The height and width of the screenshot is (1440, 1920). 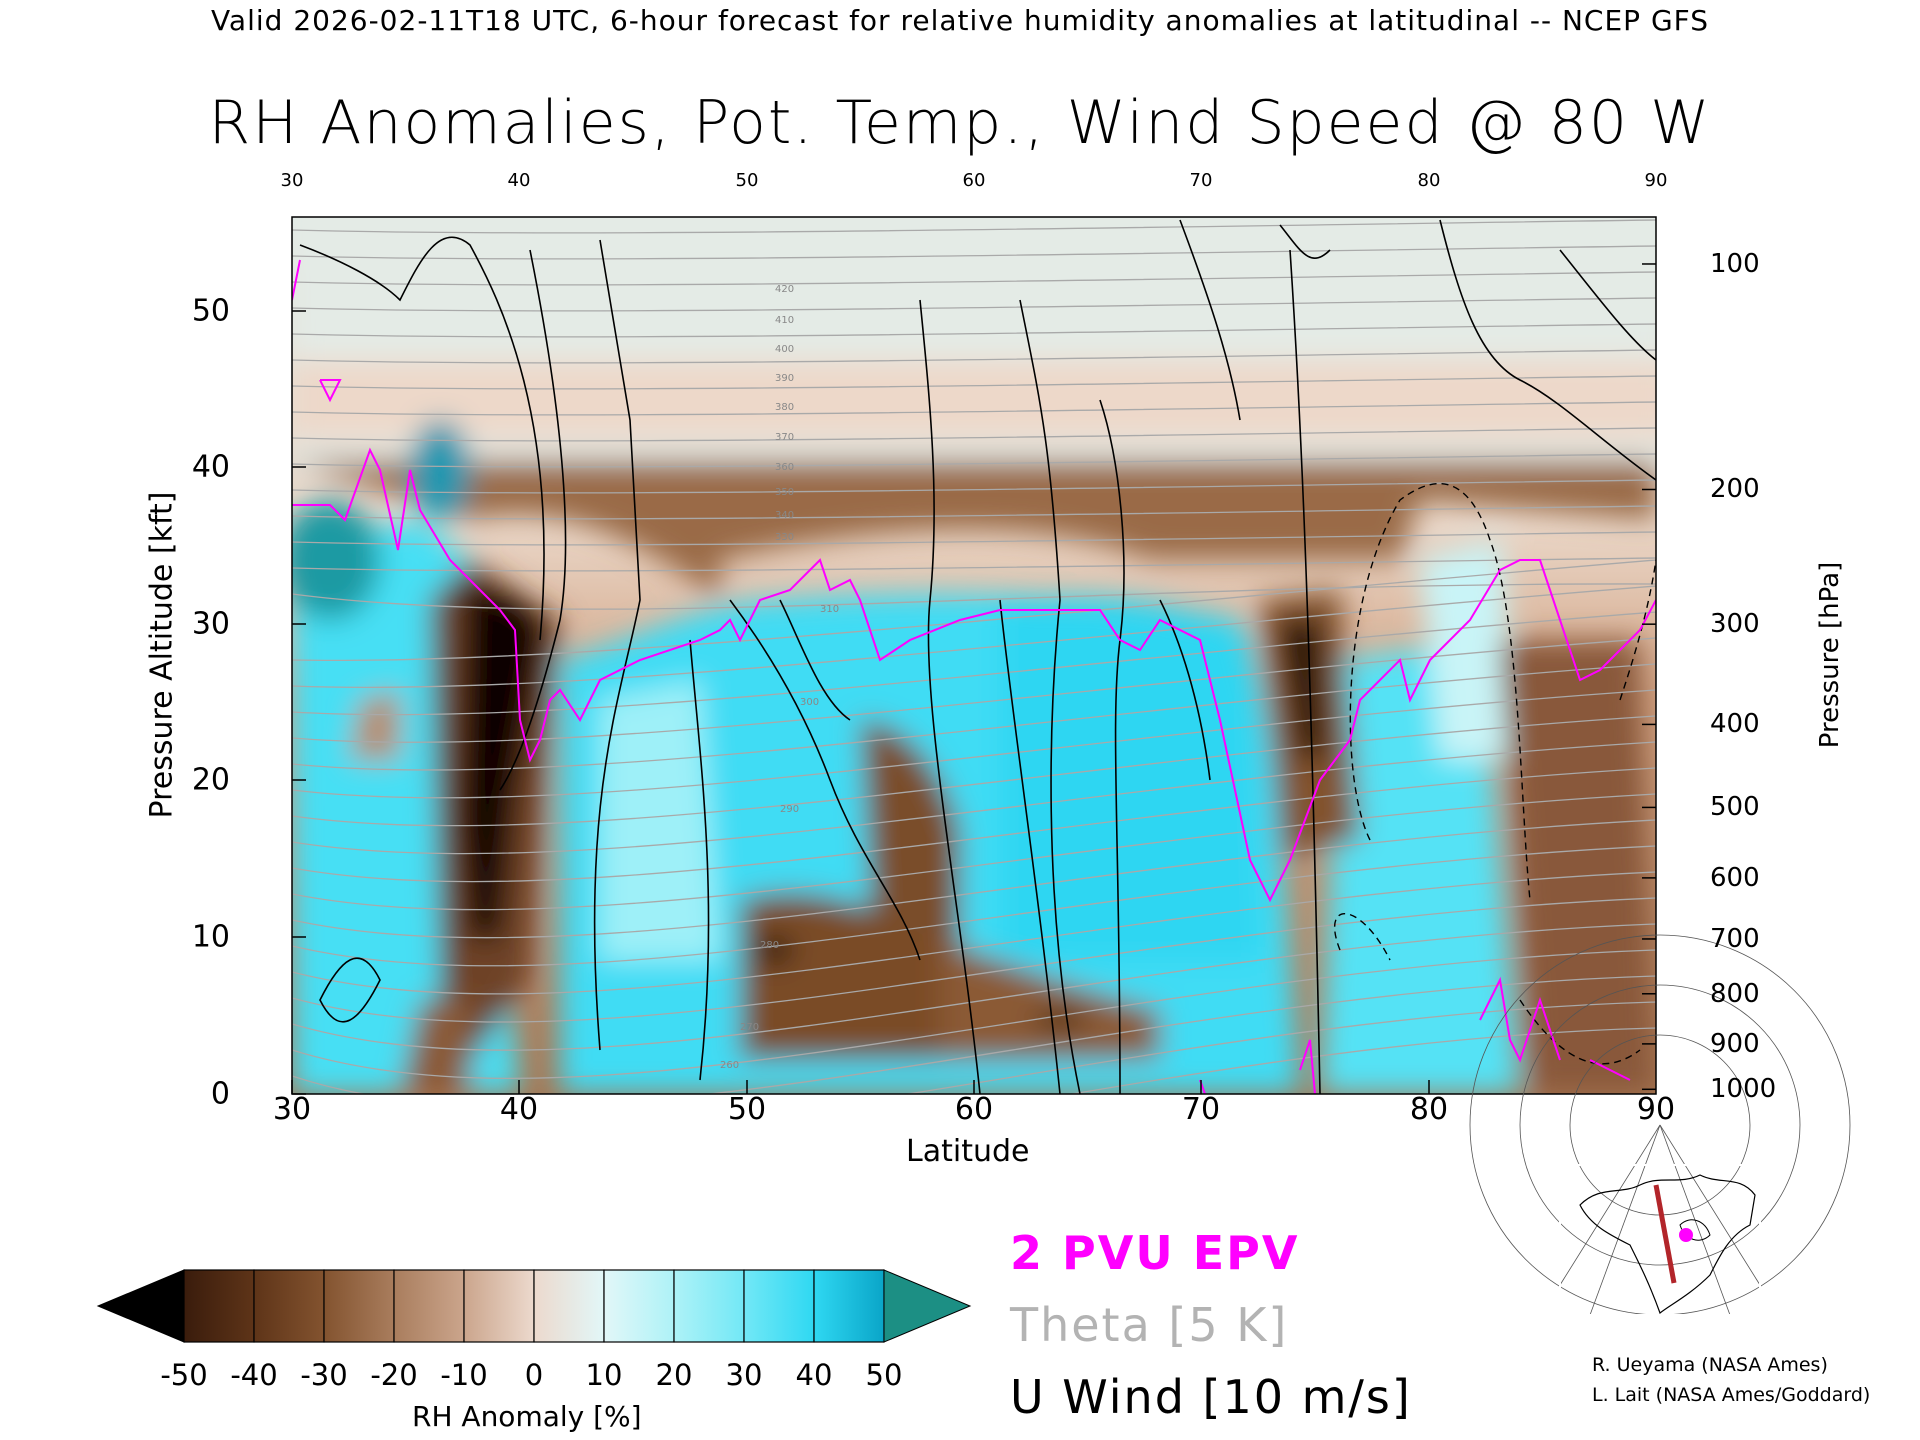 What do you see at coordinates (884, 1375) in the screenshot?
I see `colorbar-tick: 50` at bounding box center [884, 1375].